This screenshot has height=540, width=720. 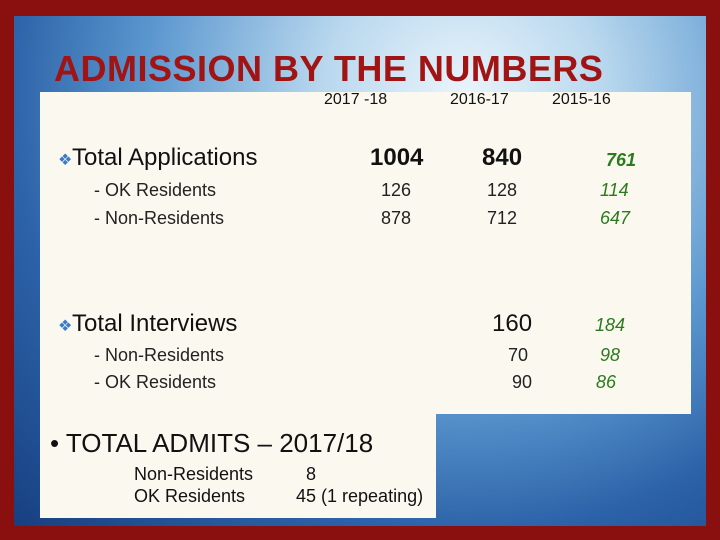 What do you see at coordinates (396, 190) in the screenshot?
I see `applications-row-value-2017: 126` at bounding box center [396, 190].